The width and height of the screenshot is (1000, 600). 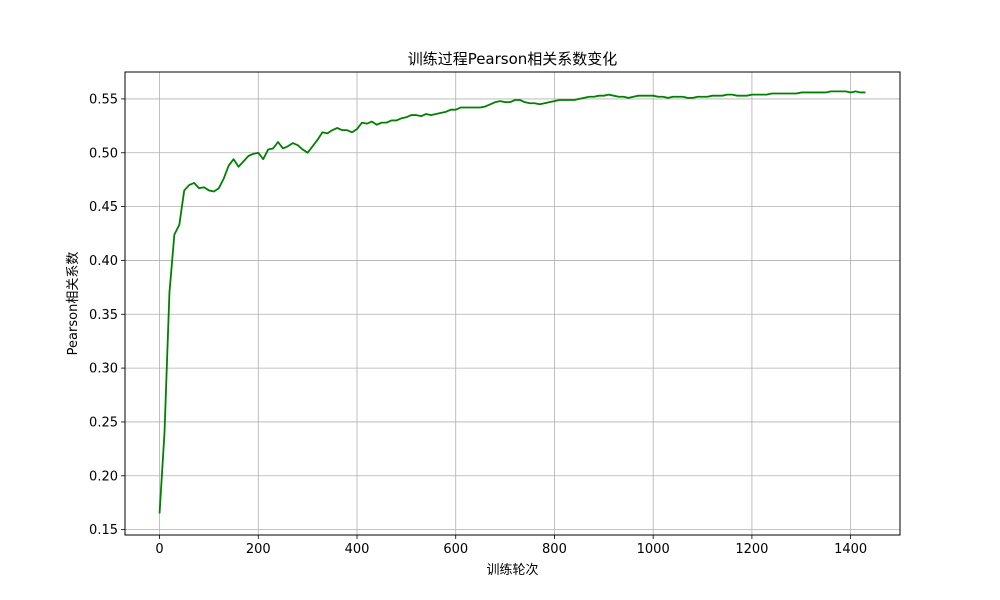 What do you see at coordinates (103, 422) in the screenshot?
I see `y-tick-label: 0.25` at bounding box center [103, 422].